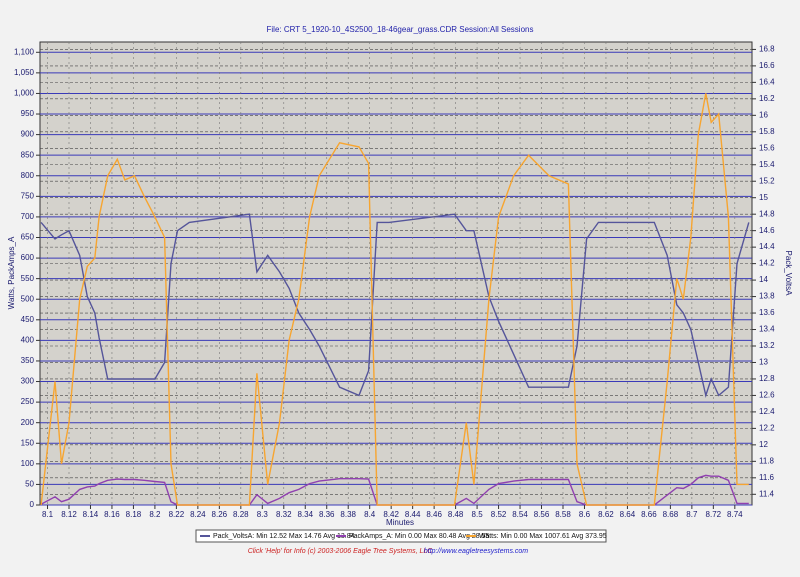  I want to click on y-tick-label: 0, so click(32, 504).